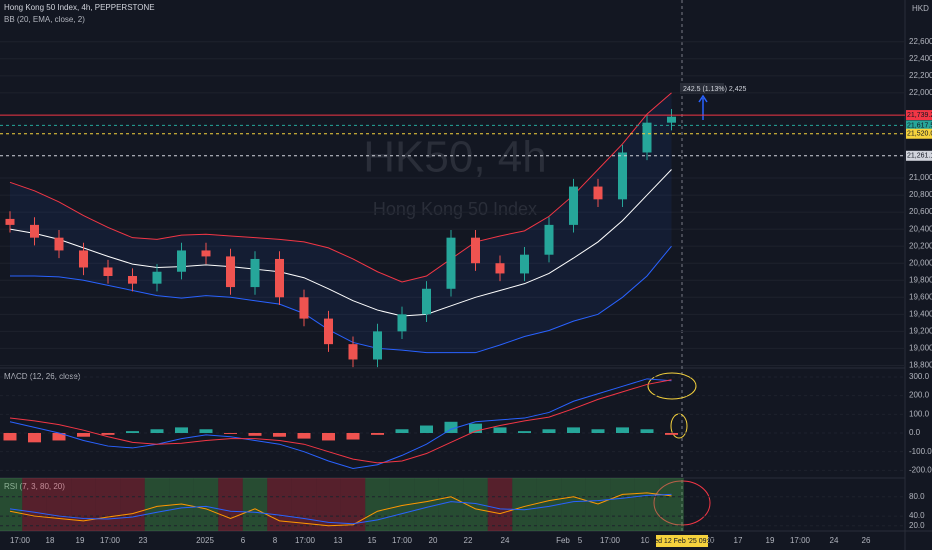 The image size is (932, 550). Describe the element at coordinates (920, 365) in the screenshot. I see `y-tick-label: 18,800.0` at that location.